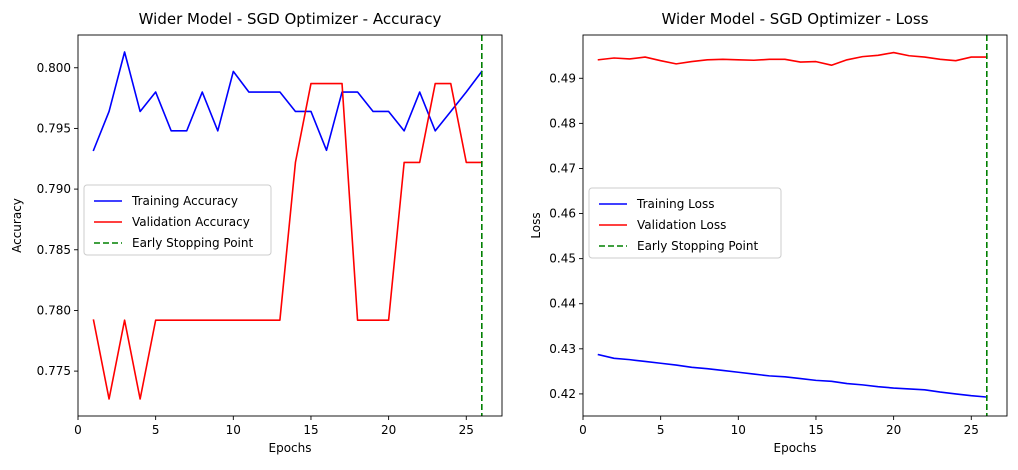 The image size is (1018, 470). I want to click on y-tick-label: 0.780, so click(54, 310).